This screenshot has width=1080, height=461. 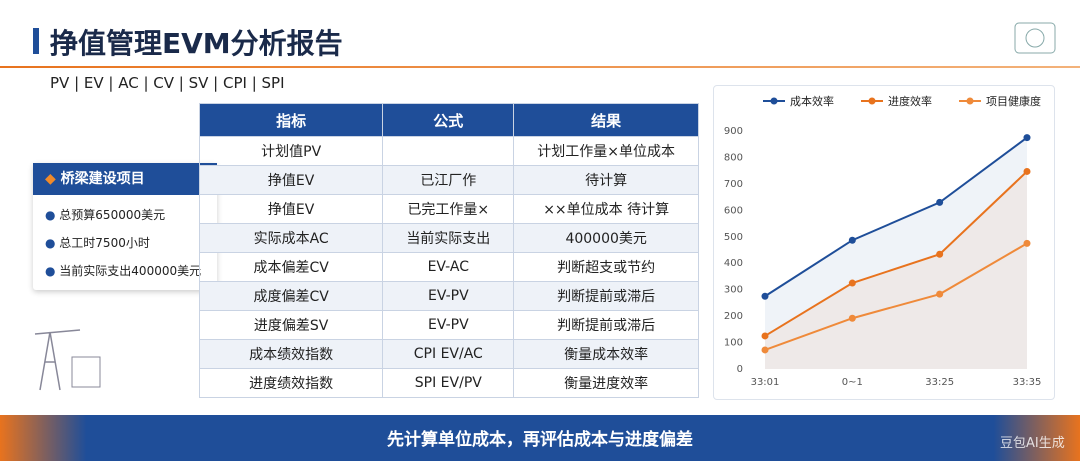 What do you see at coordinates (291, 296) in the screenshot?
I see `table-cell: 成度偏差CV` at bounding box center [291, 296].